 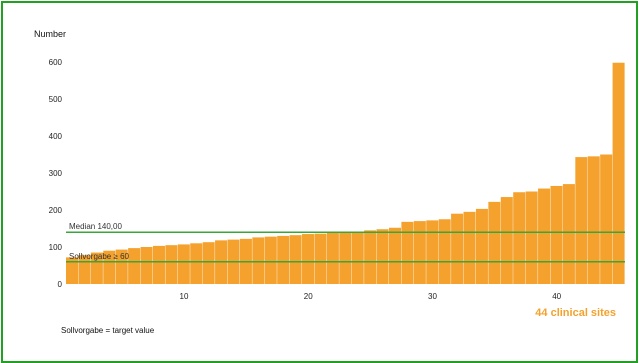 What do you see at coordinates (56, 136) in the screenshot?
I see `y-tick-label: 400` at bounding box center [56, 136].